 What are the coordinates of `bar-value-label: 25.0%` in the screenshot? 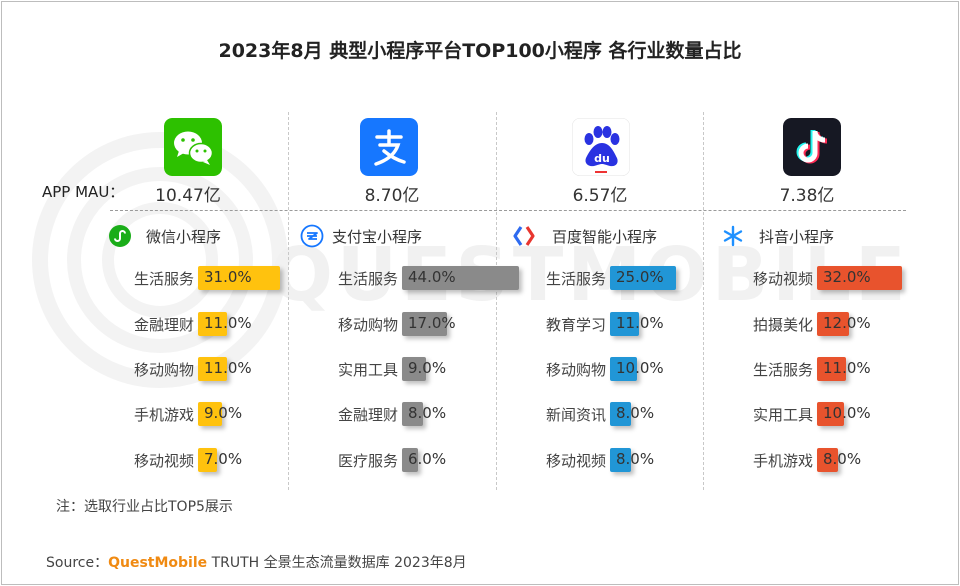 It's located at (640, 277).